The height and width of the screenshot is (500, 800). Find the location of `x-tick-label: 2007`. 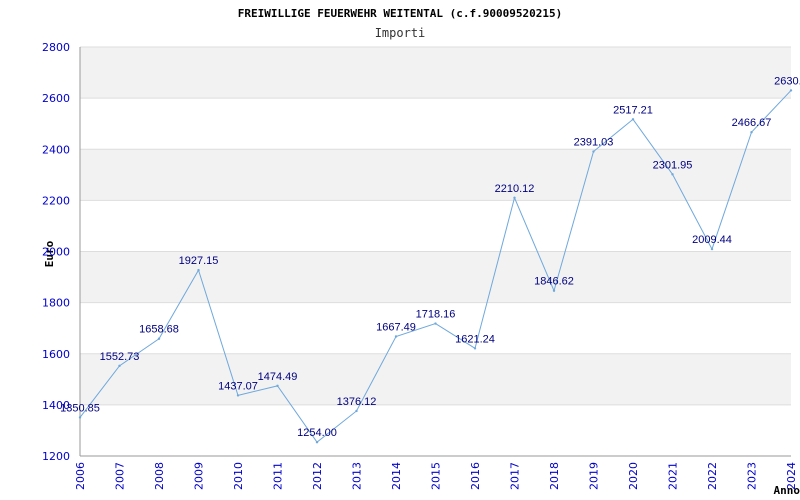

x-tick-label: 2007 is located at coordinates (120, 476).